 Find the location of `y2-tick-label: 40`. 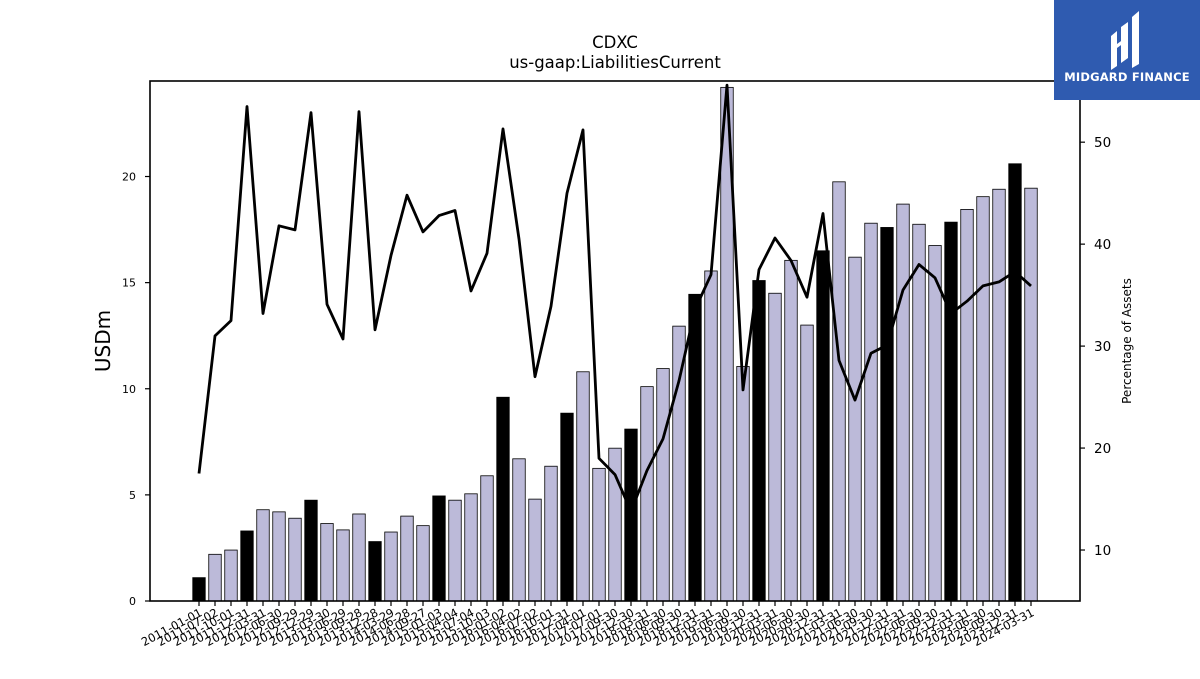

y2-tick-label: 40 is located at coordinates (1102, 245).